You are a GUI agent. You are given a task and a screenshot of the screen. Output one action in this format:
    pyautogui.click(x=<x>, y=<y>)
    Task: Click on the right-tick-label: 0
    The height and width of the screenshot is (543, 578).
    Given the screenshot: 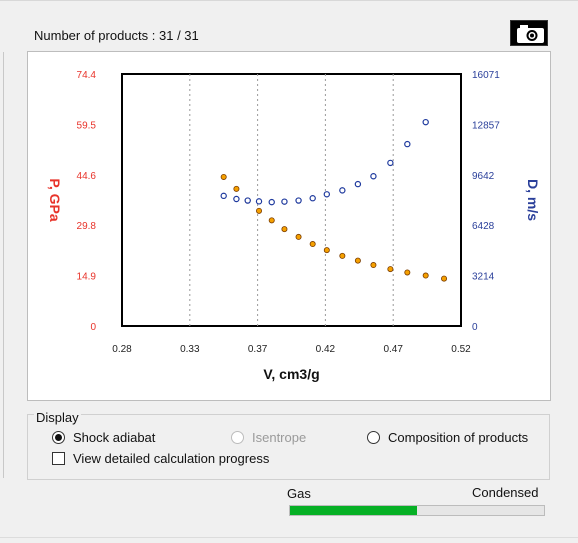 What is the action you would take?
    pyautogui.click(x=475, y=327)
    